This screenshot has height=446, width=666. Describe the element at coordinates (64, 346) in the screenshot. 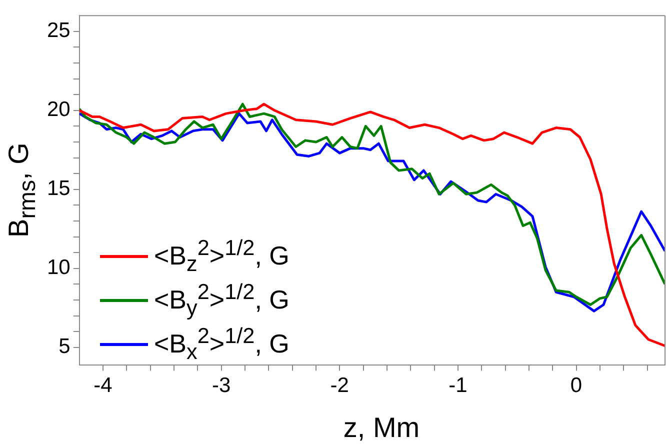

I see `y-tick-label: 5` at that location.